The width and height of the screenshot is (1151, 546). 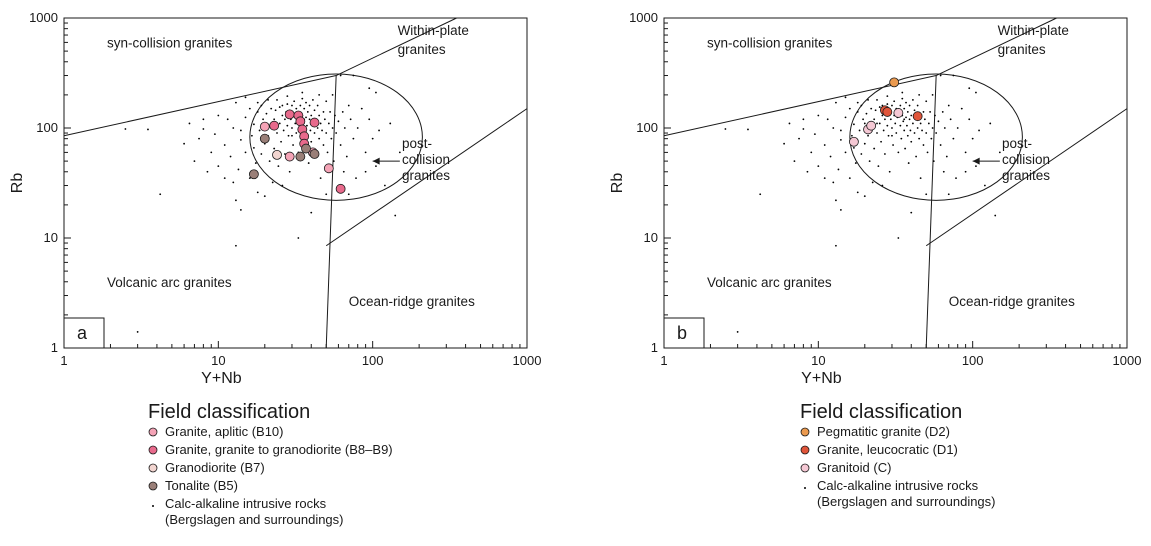 I want to click on field-label-volcanic-arc: Volcanic arc granites, so click(x=169, y=282).